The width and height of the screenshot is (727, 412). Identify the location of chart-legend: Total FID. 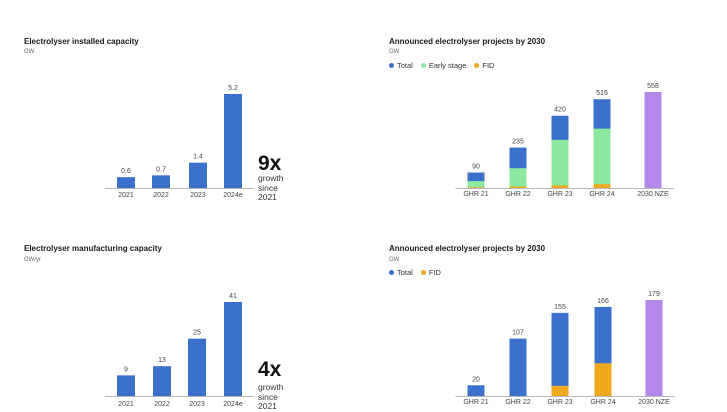
(415, 272).